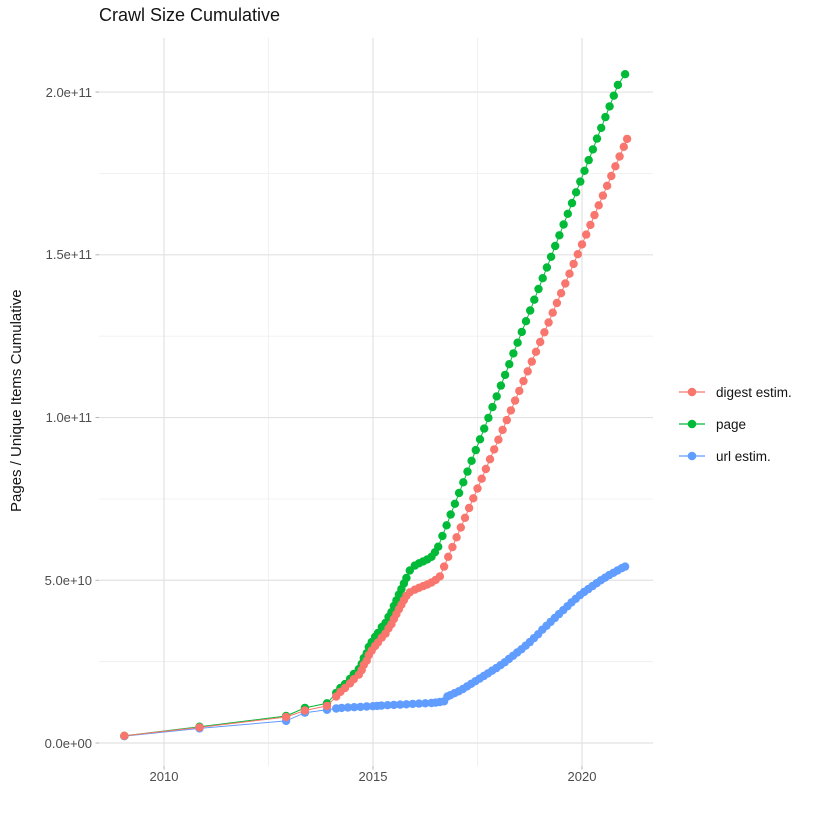 The height and width of the screenshot is (827, 826). What do you see at coordinates (692, 456) in the screenshot?
I see `legend-key-url-estim-icon` at bounding box center [692, 456].